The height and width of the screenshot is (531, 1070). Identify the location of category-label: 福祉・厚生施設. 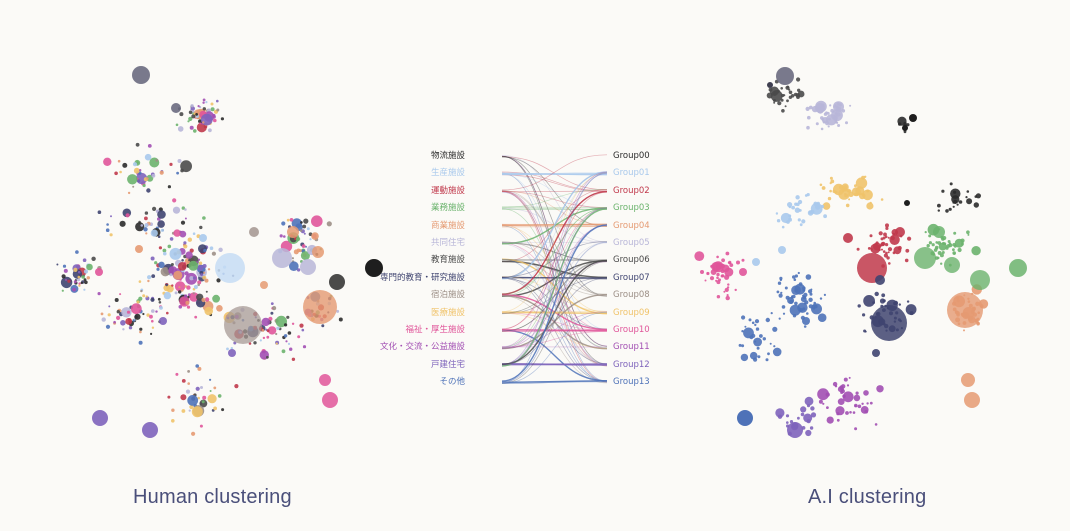
(435, 330).